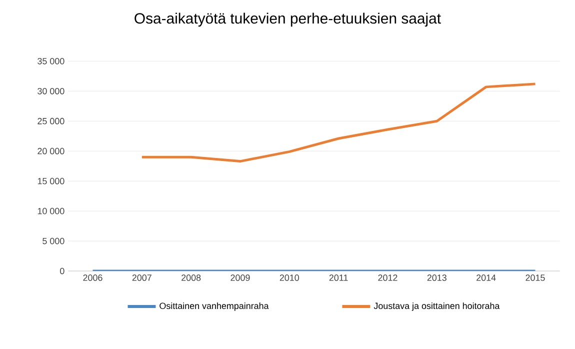  What do you see at coordinates (51, 151) in the screenshot?
I see `y-tick-label: 20 000` at bounding box center [51, 151].